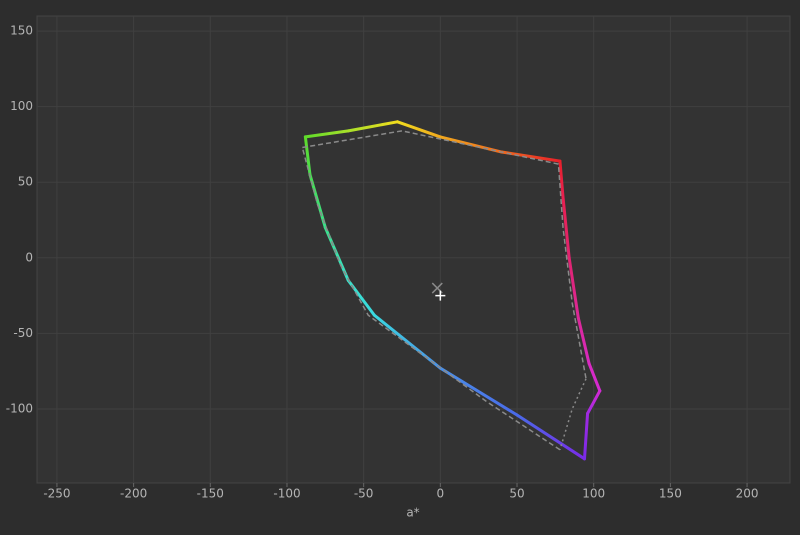 The height and width of the screenshot is (535, 800). Describe the element at coordinates (593, 494) in the screenshot. I see `x-tick-label: 100` at that location.